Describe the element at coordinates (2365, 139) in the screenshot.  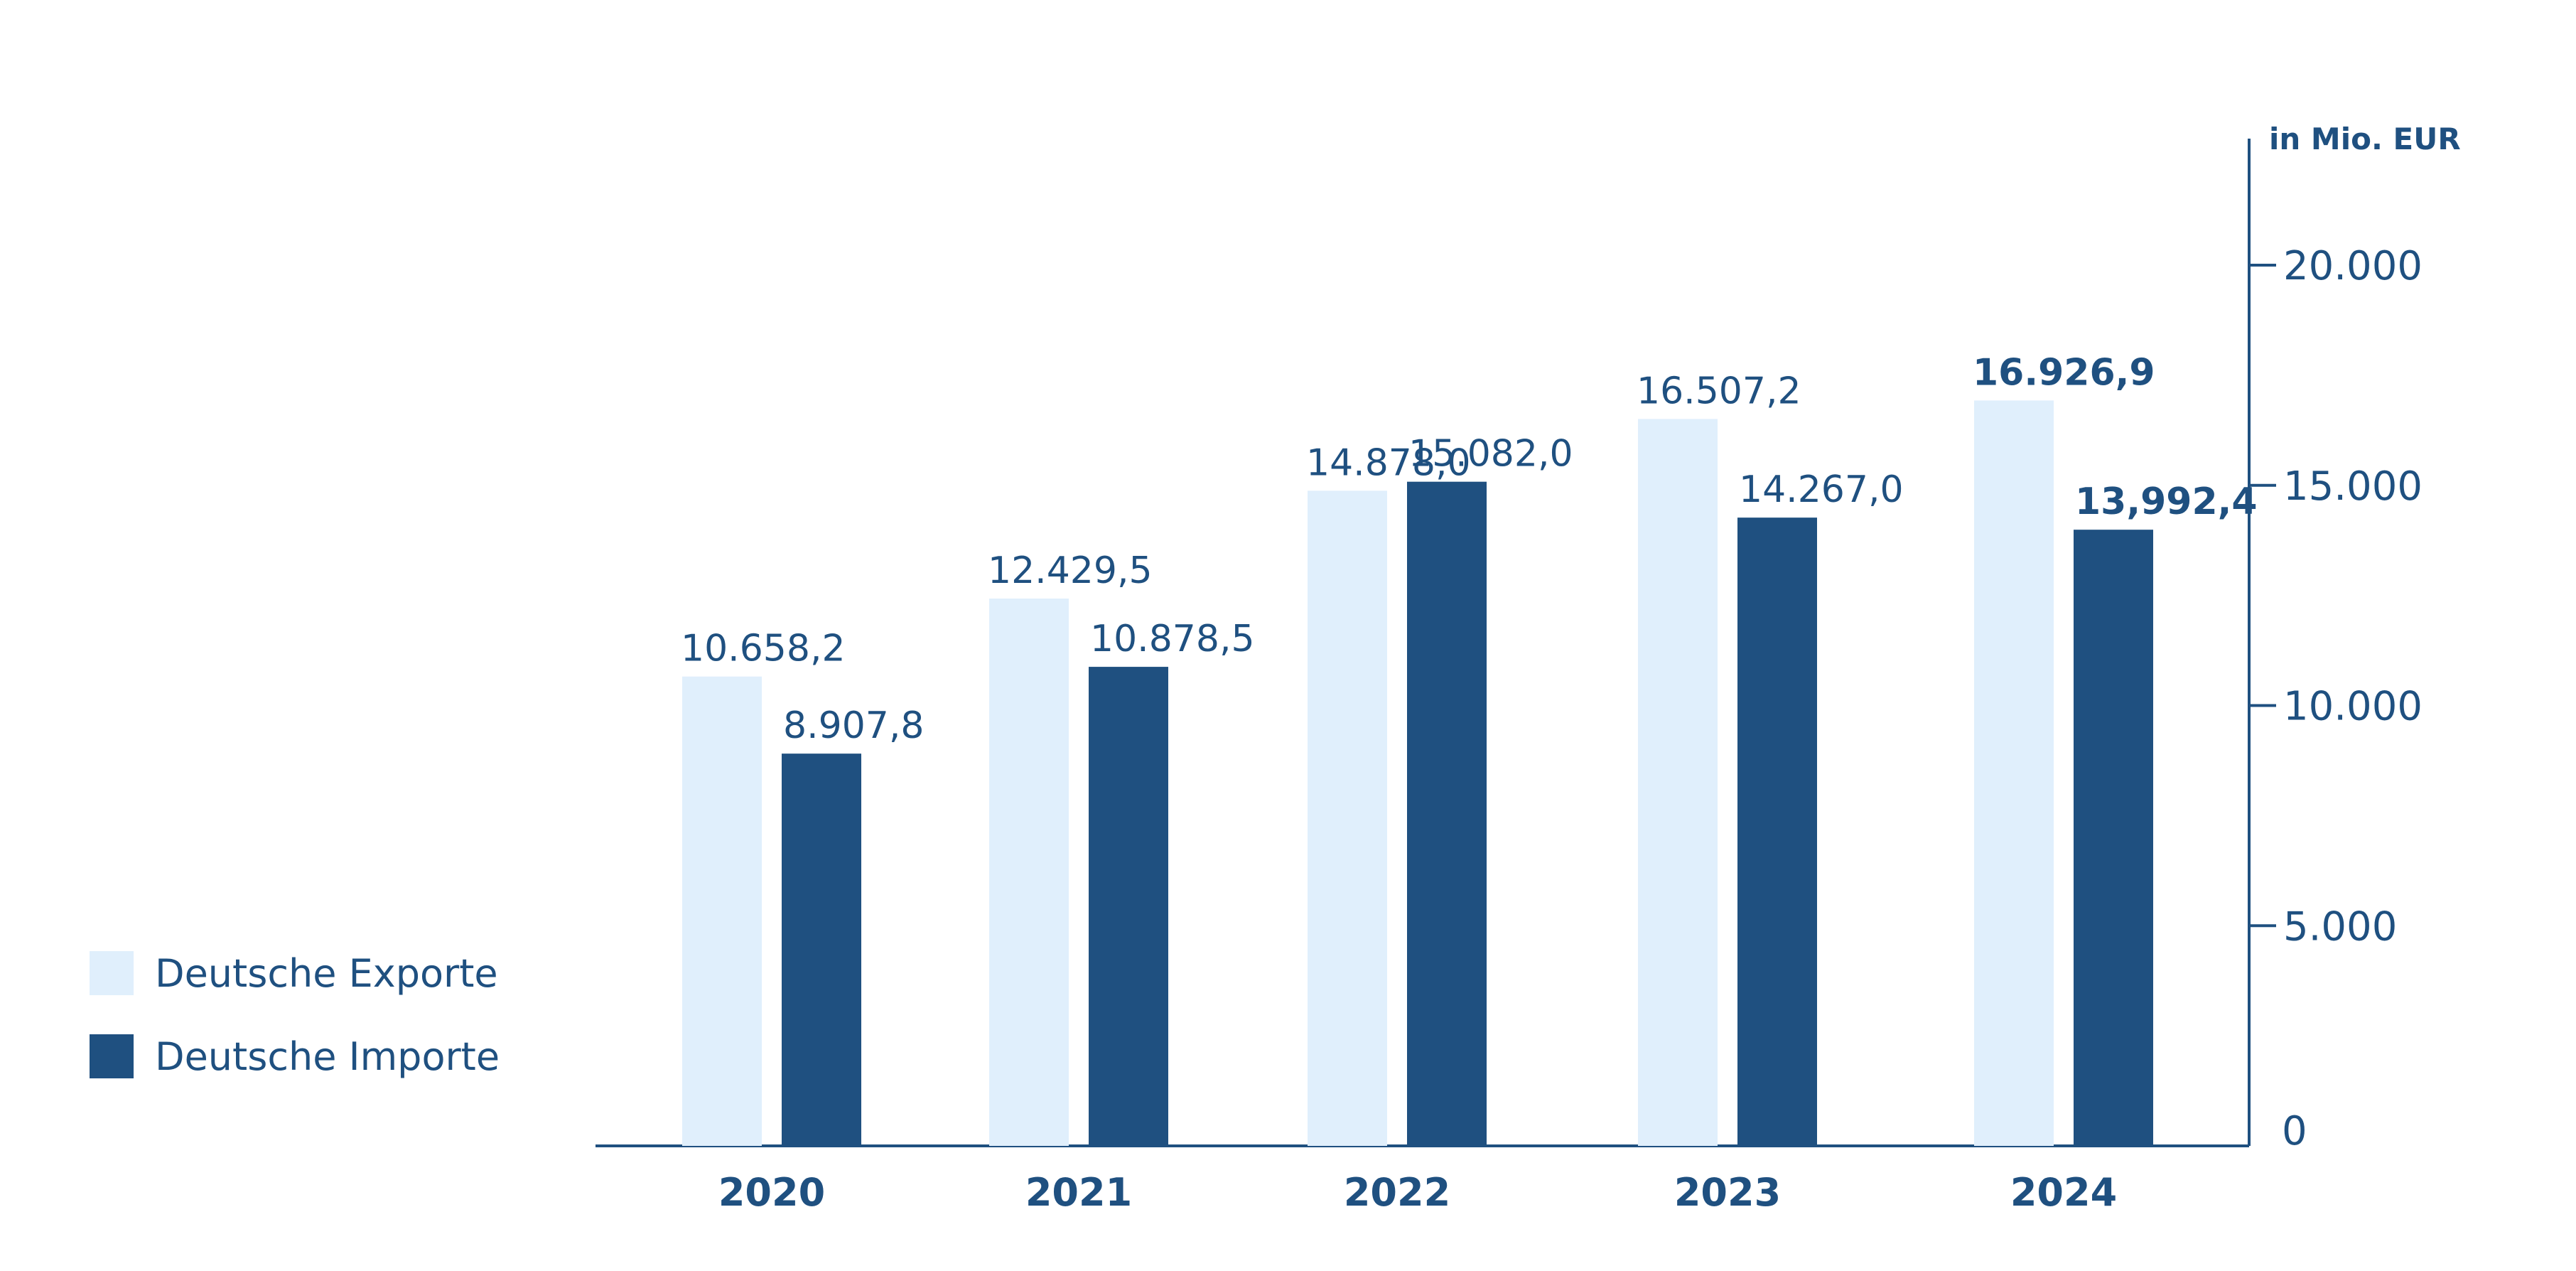
I see `y-axis-unit-label: in Mio. EUR` at that location.